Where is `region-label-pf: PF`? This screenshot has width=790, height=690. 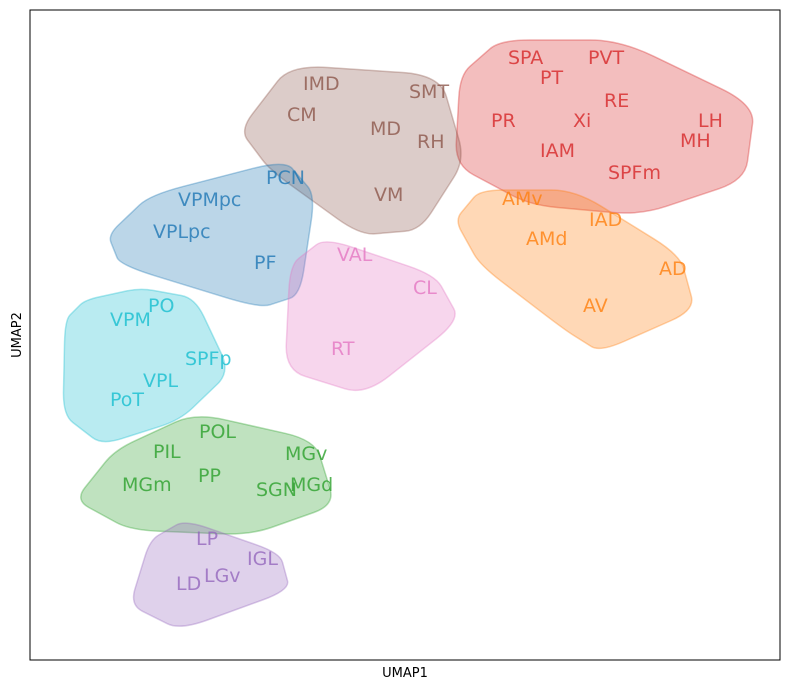 region-label-pf: PF is located at coordinates (265, 263).